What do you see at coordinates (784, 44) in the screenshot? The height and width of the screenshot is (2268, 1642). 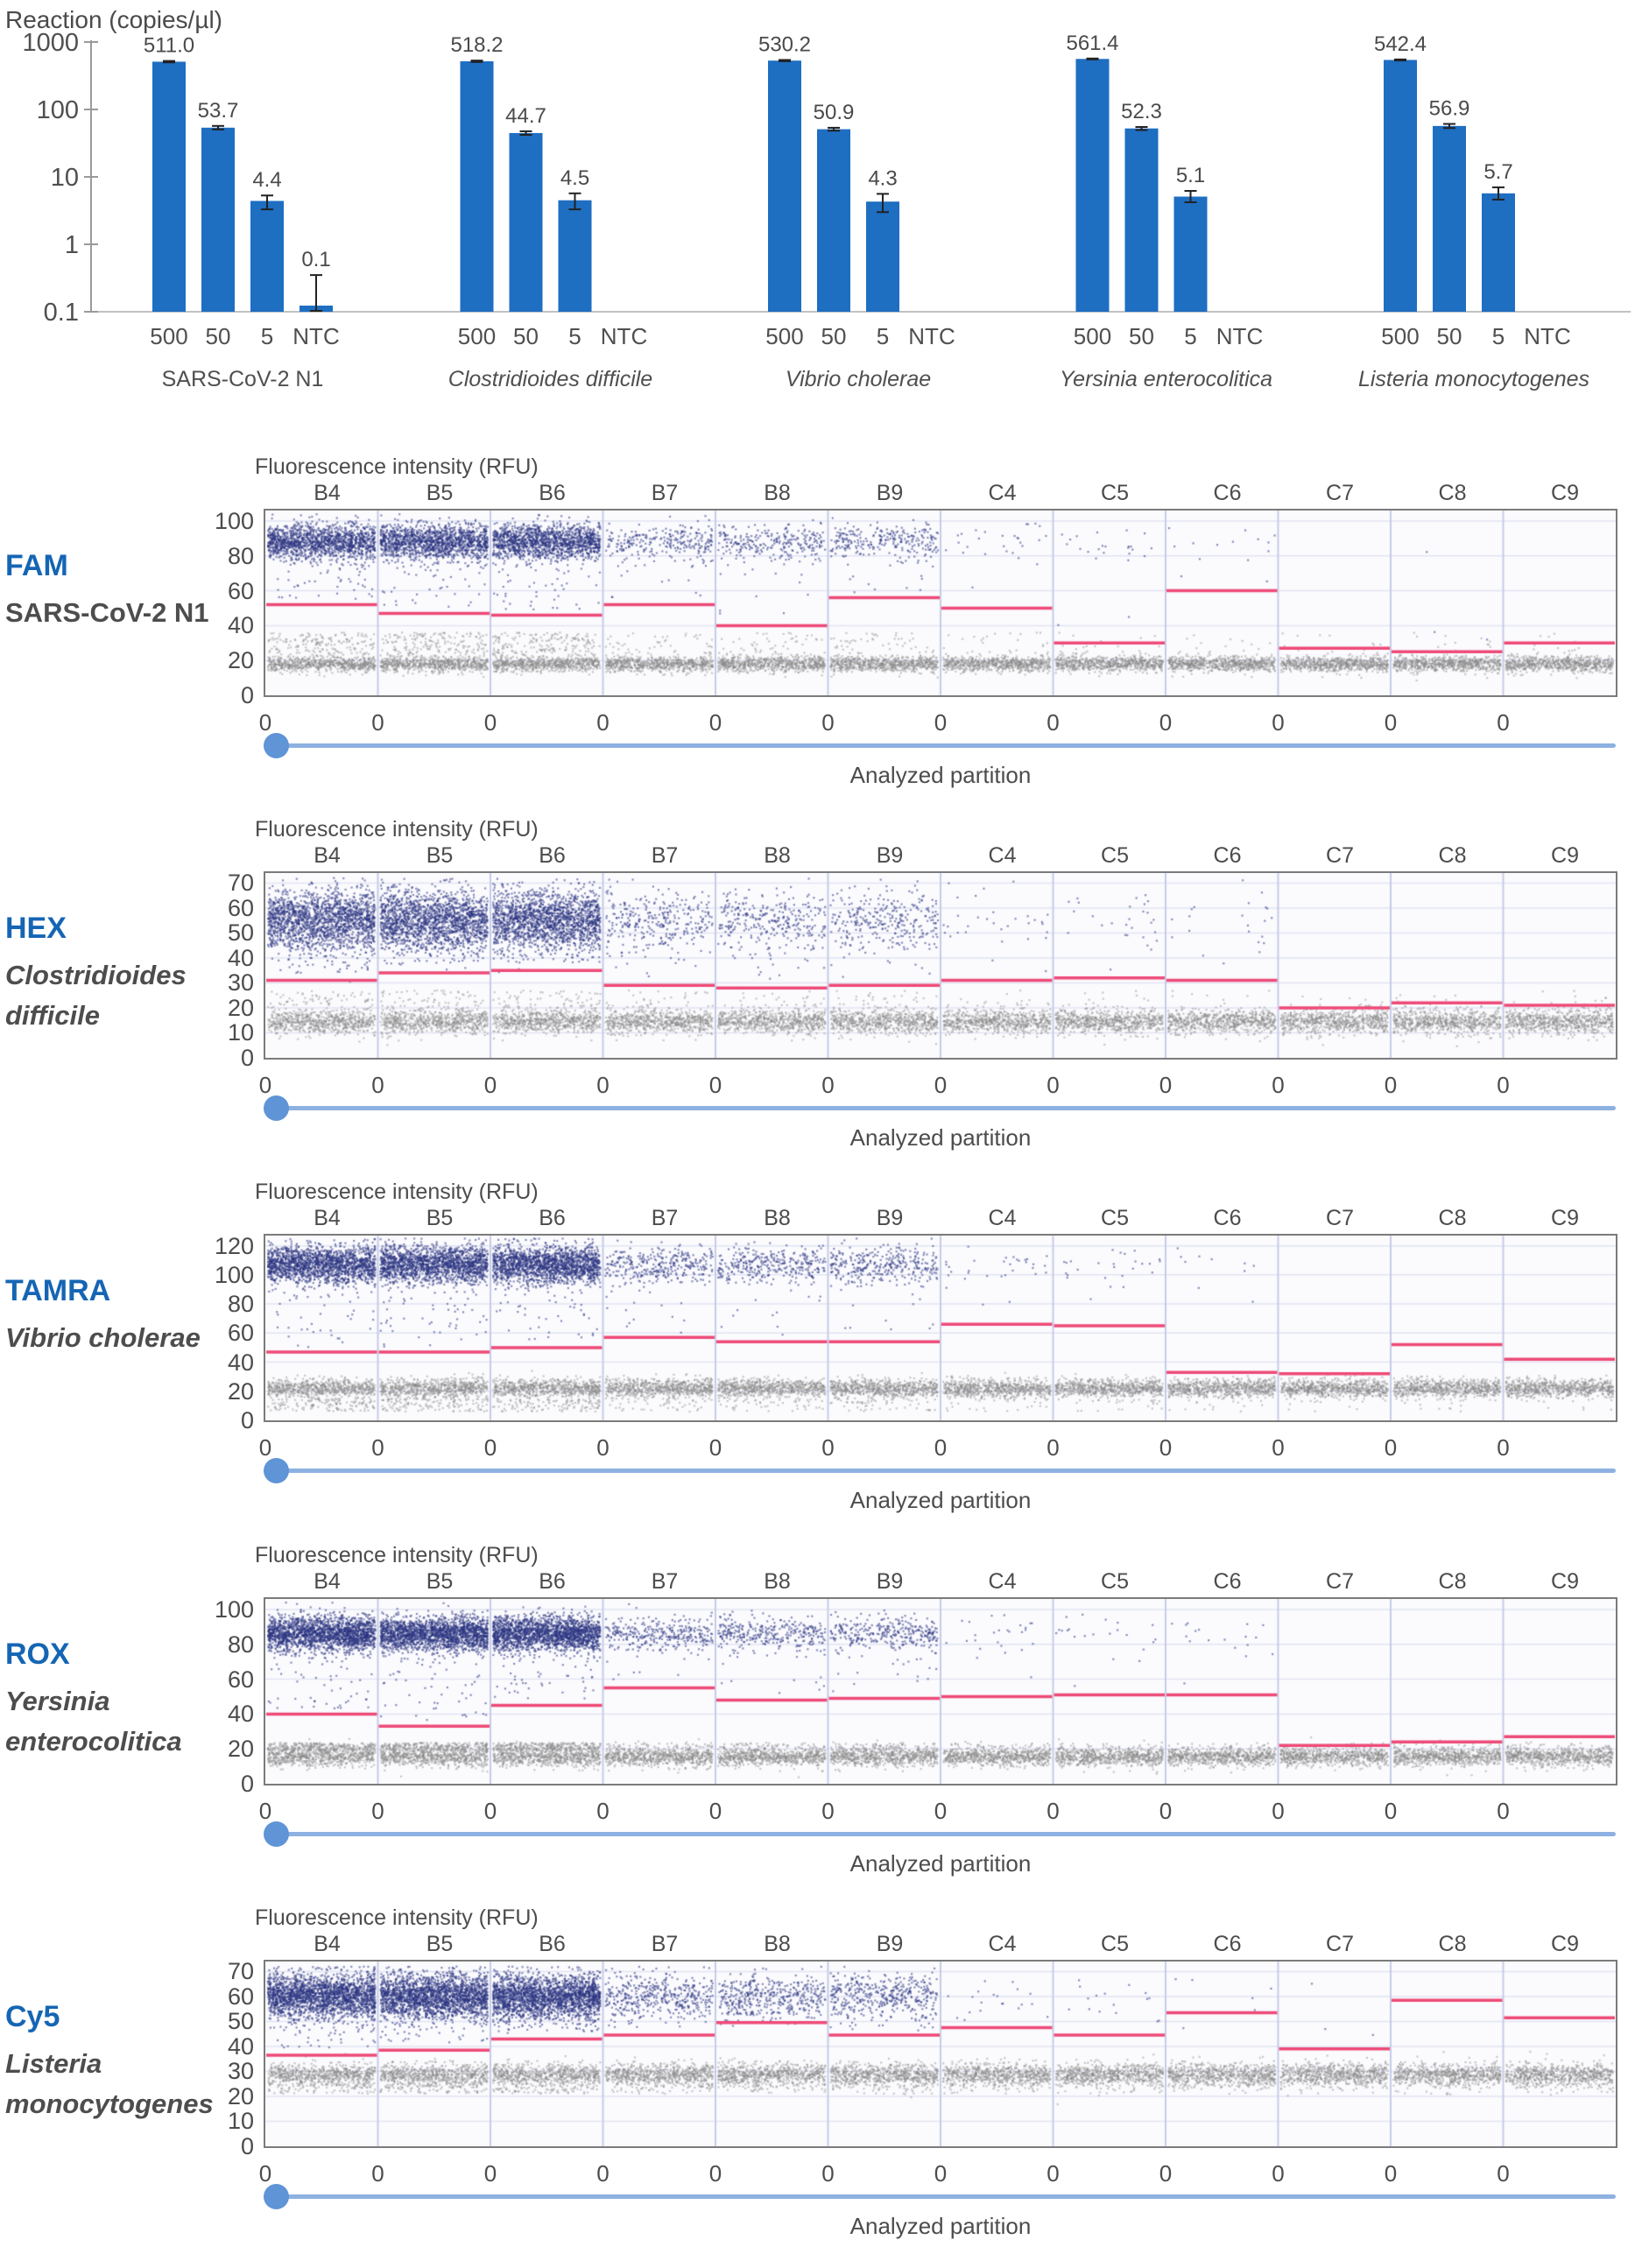 I see `bar-value-label: 530.2` at bounding box center [784, 44].